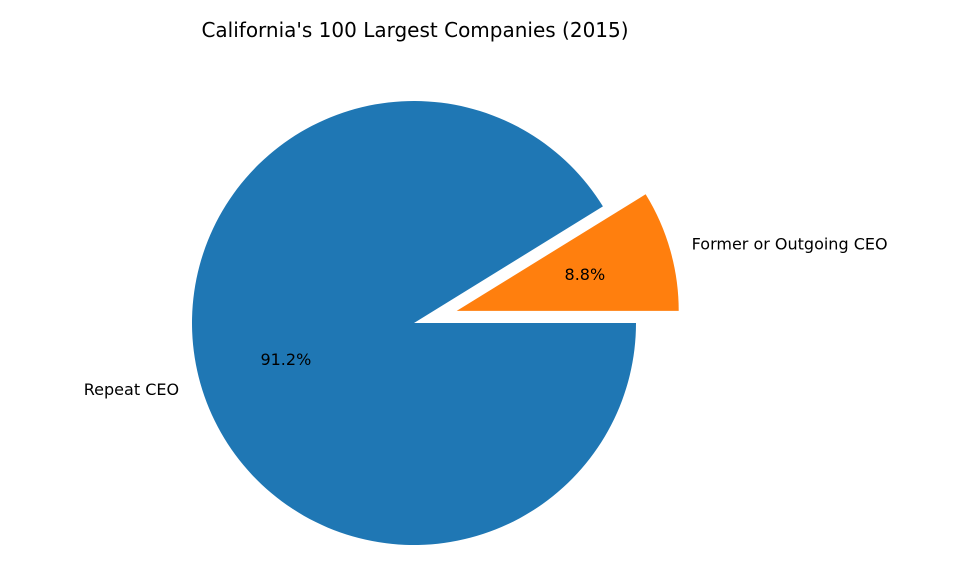 The image size is (957, 573). I want to click on slice-percent-label: 8.8%, so click(585, 274).